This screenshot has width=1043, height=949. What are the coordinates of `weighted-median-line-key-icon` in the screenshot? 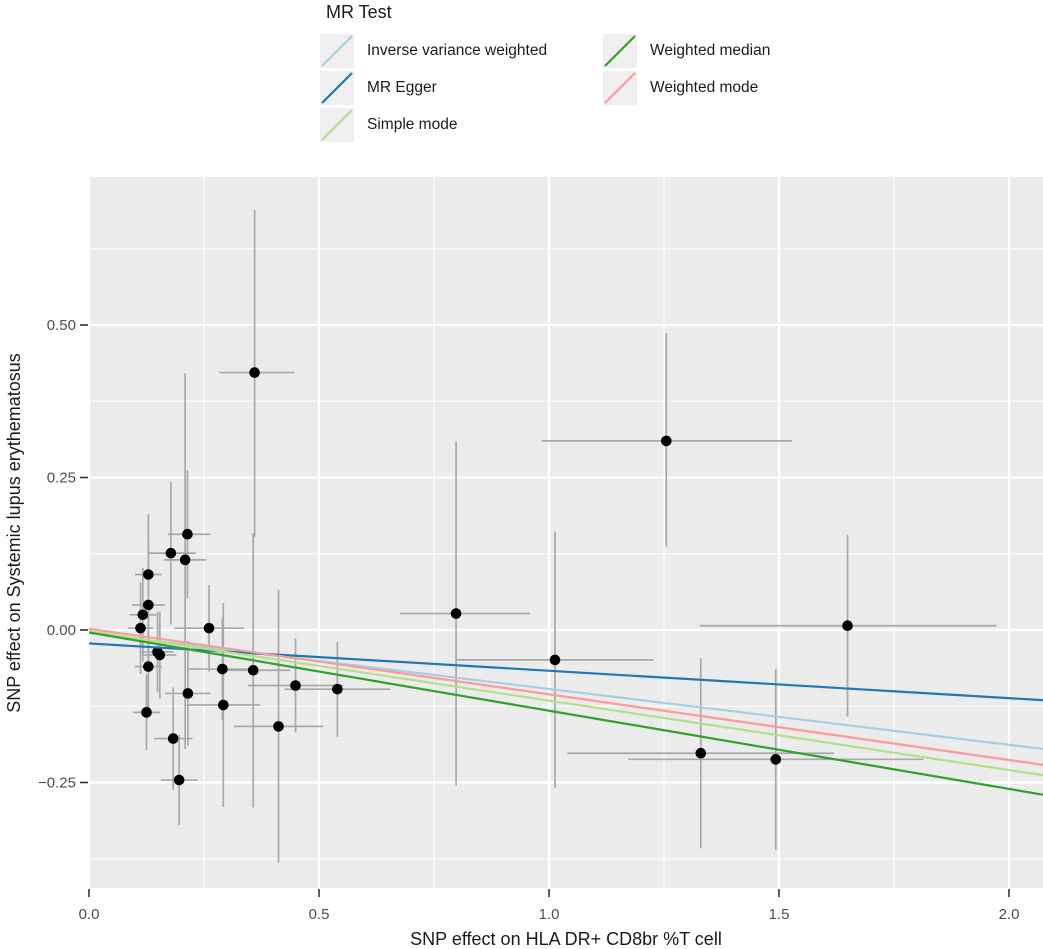 It's located at (620, 50).